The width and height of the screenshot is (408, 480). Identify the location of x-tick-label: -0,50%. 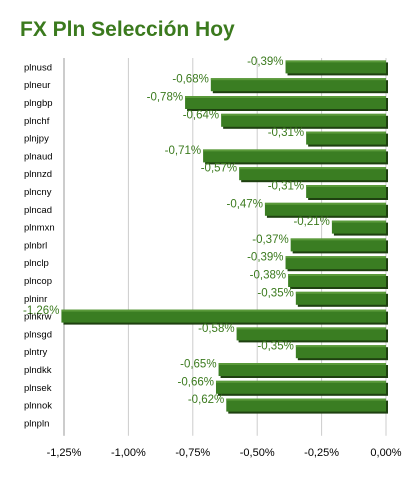
(257, 453).